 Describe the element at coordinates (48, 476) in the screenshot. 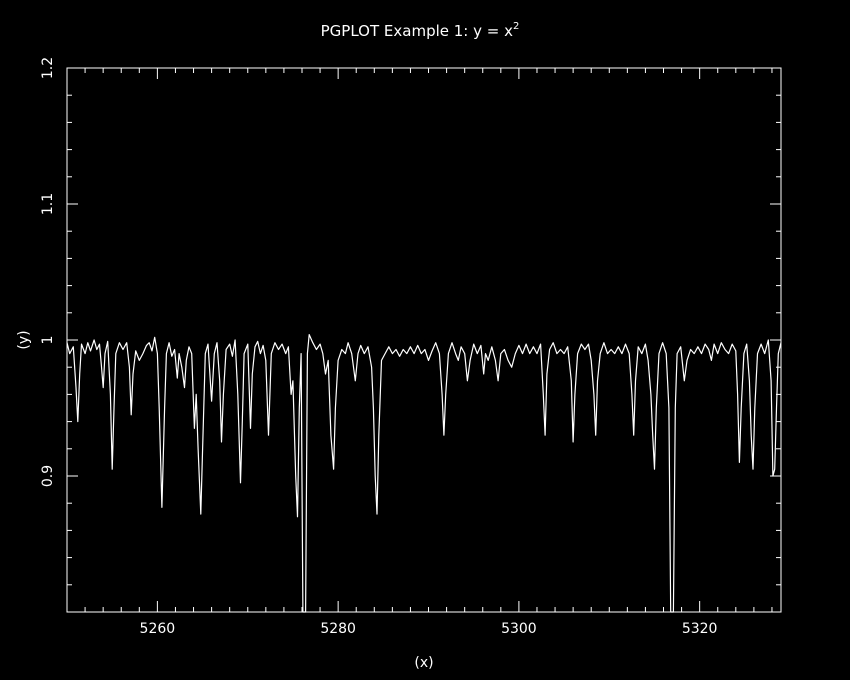

I see `y-tick-label: 0.9` at that location.